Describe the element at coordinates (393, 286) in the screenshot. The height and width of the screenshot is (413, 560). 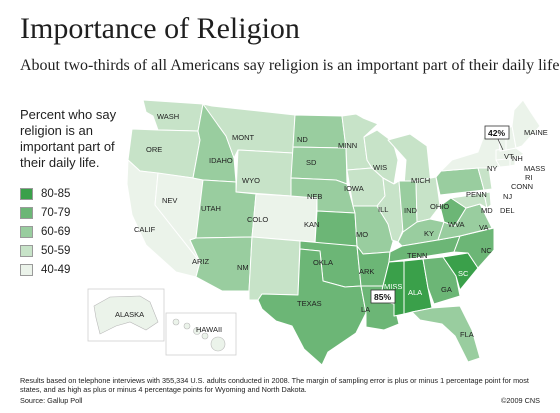
I see `state-label: MISS` at that location.